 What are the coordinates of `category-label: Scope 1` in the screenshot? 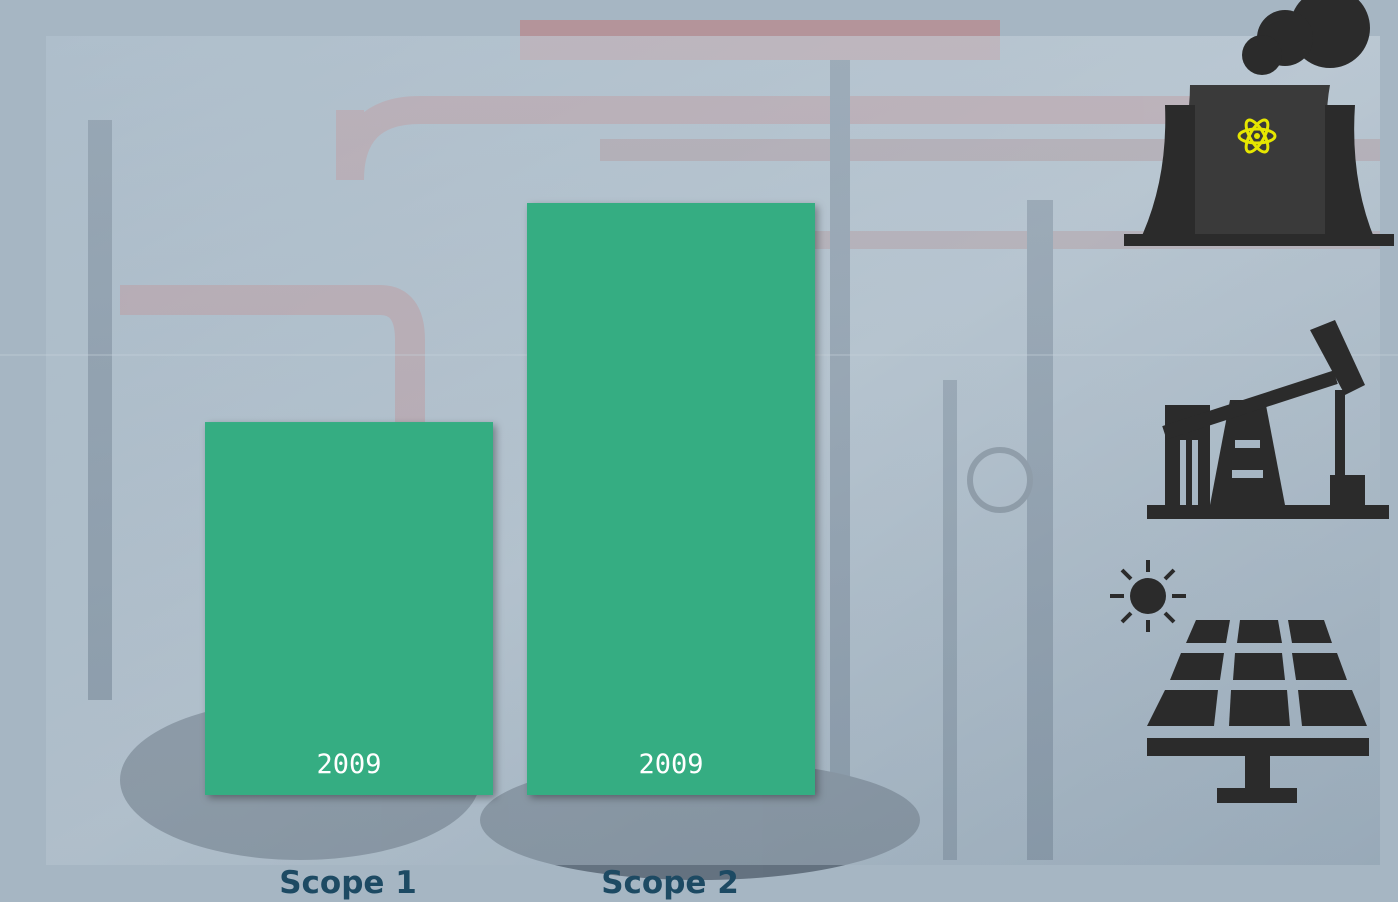 It's located at (348, 883).